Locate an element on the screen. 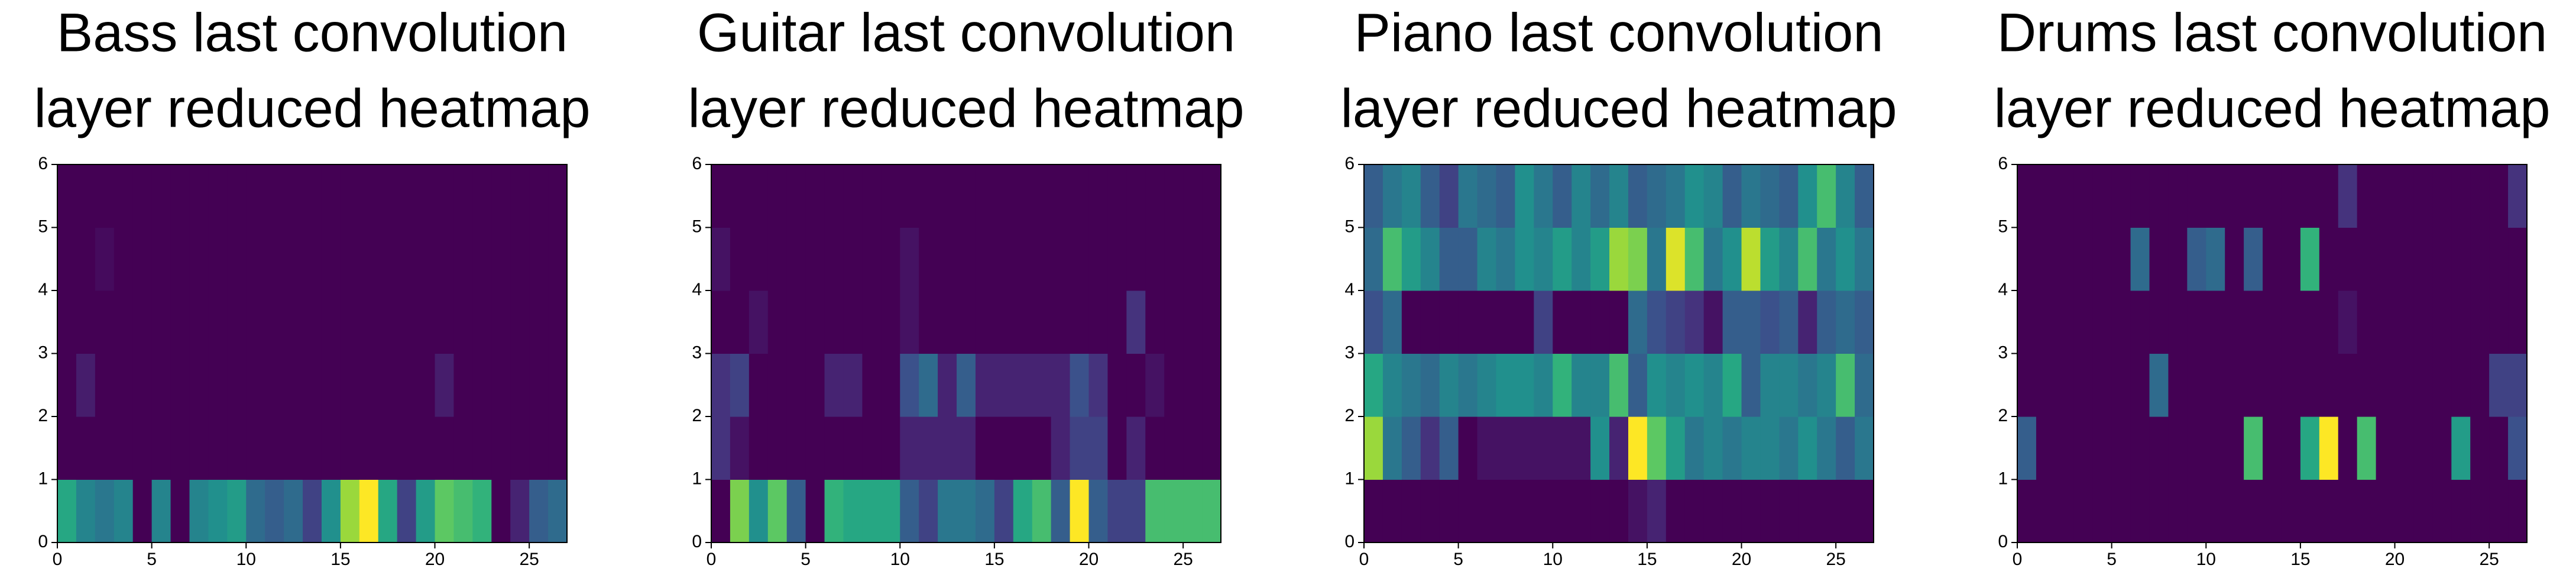 Image resolution: width=2576 pixels, height=578 pixels. y-tick-label: 4 is located at coordinates (1349, 289).